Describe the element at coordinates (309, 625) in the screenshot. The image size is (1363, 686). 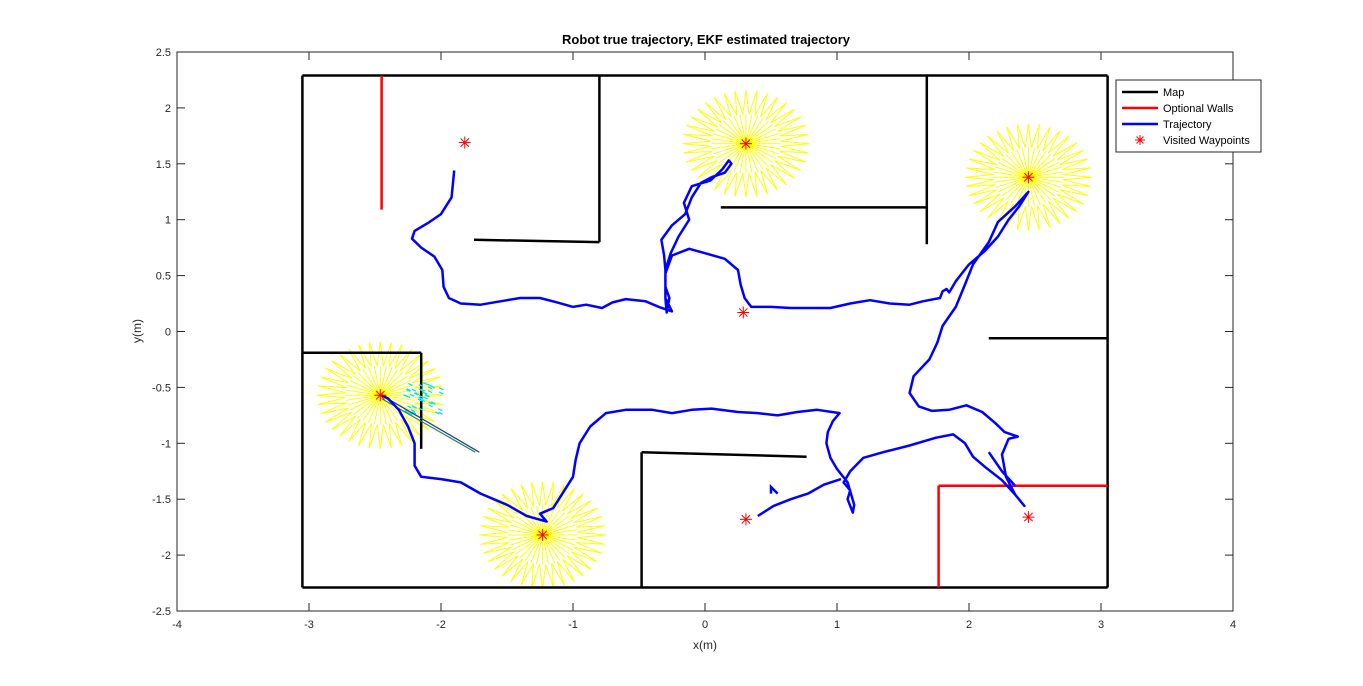
I see `x-tick-label: -3` at that location.